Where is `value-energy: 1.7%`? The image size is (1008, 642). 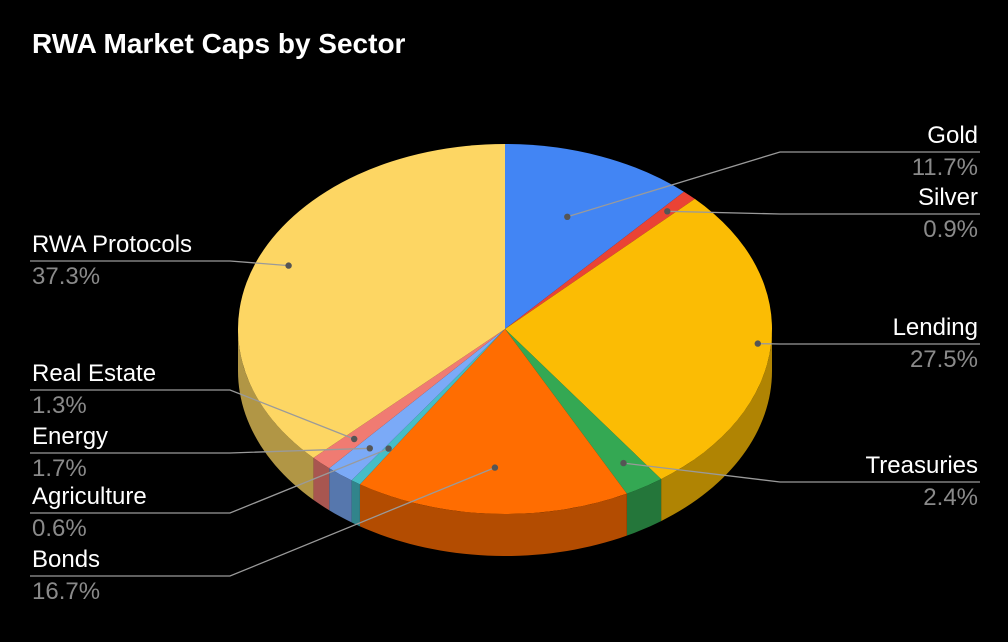
value-energy: 1.7% is located at coordinates (59, 468).